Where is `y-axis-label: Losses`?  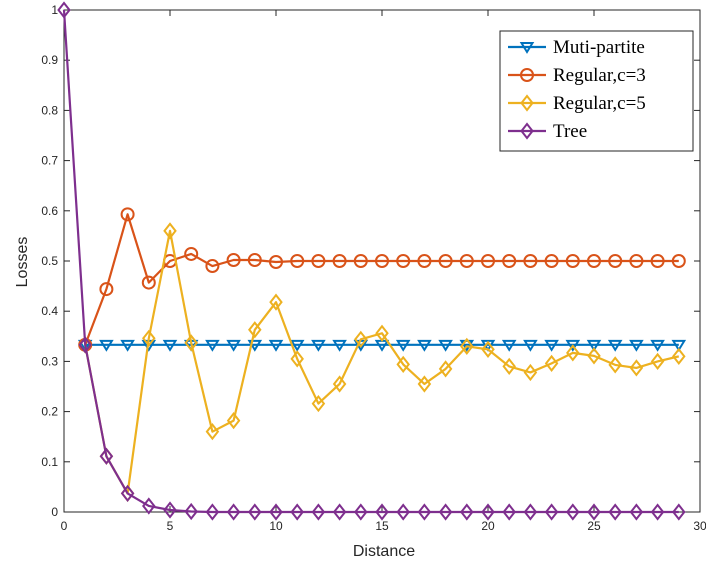
y-axis-label: Losses is located at coordinates (22, 262).